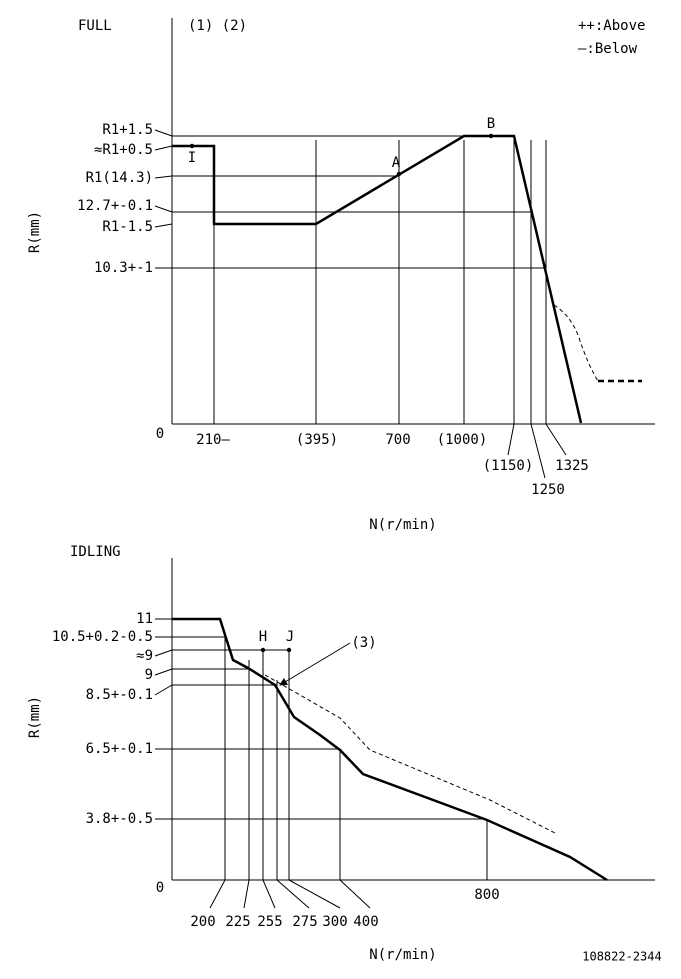  Describe the element at coordinates (611, 26) in the screenshot. I see `legend-entry: ++:Above` at that location.